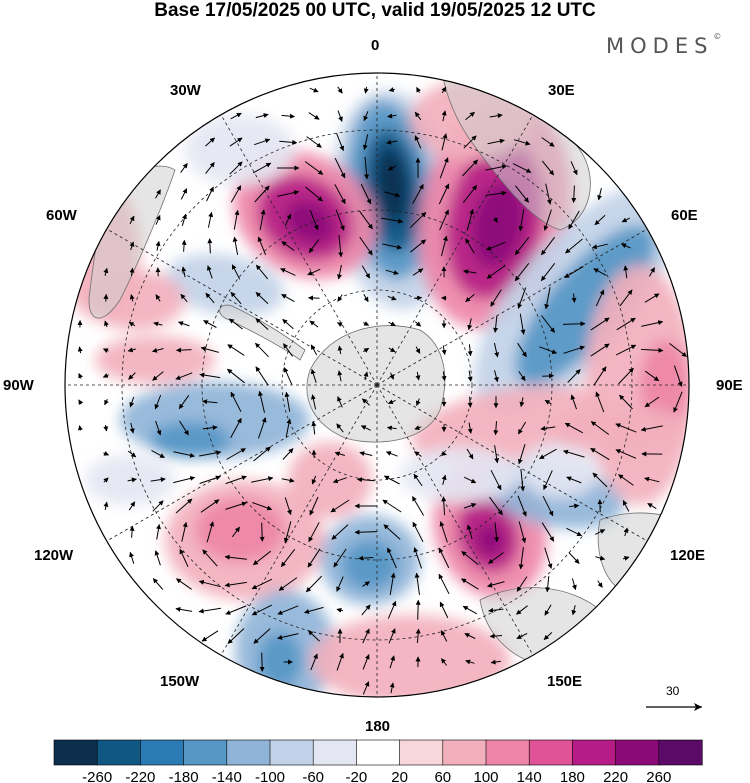 The image size is (750, 783). What do you see at coordinates (684, 215) in the screenshot?
I see `lon-label-60e: 60E` at bounding box center [684, 215].